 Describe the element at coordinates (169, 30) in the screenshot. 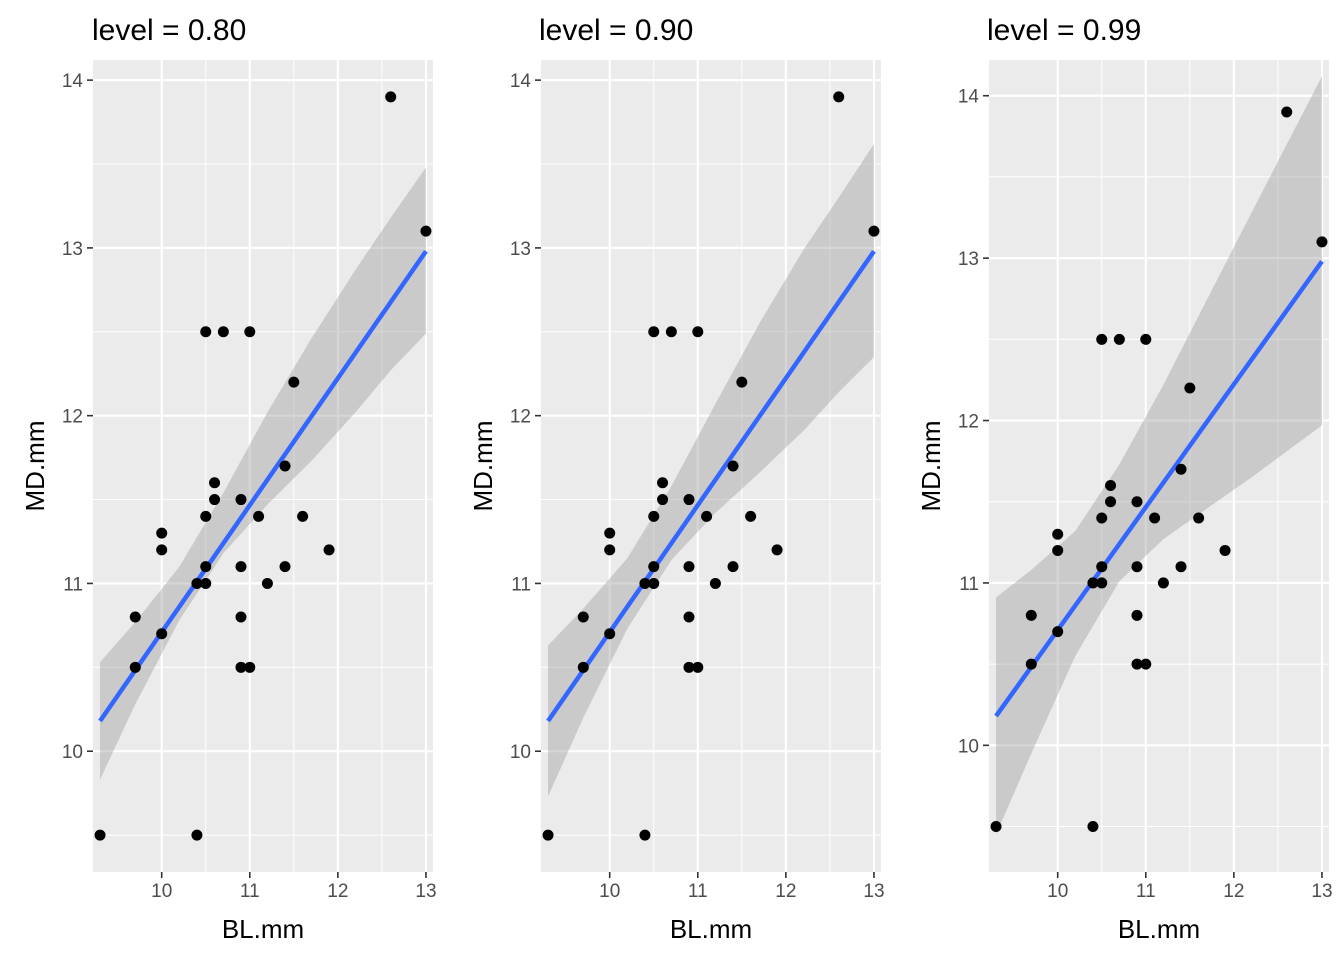

I see `panel-title: level = 0.80` at that location.